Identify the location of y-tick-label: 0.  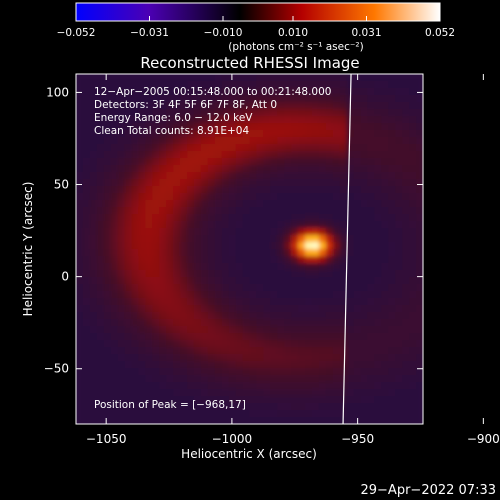
(65, 277).